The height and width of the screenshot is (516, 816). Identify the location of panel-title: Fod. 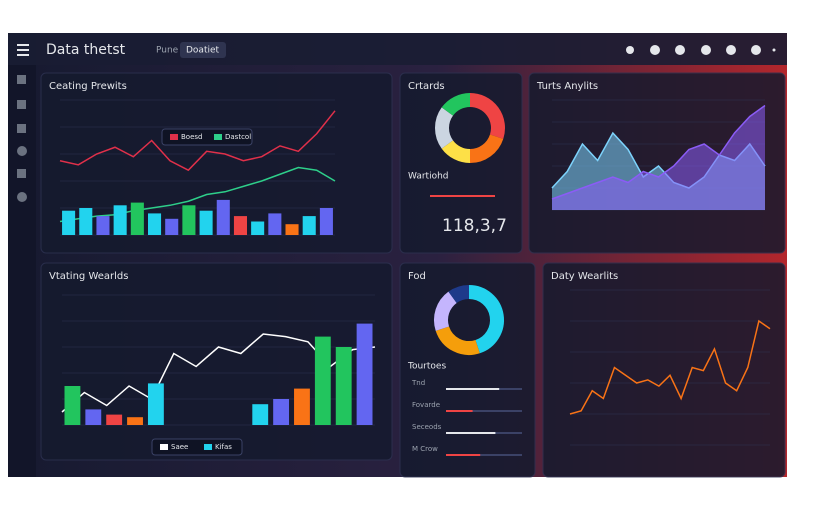
(417, 276).